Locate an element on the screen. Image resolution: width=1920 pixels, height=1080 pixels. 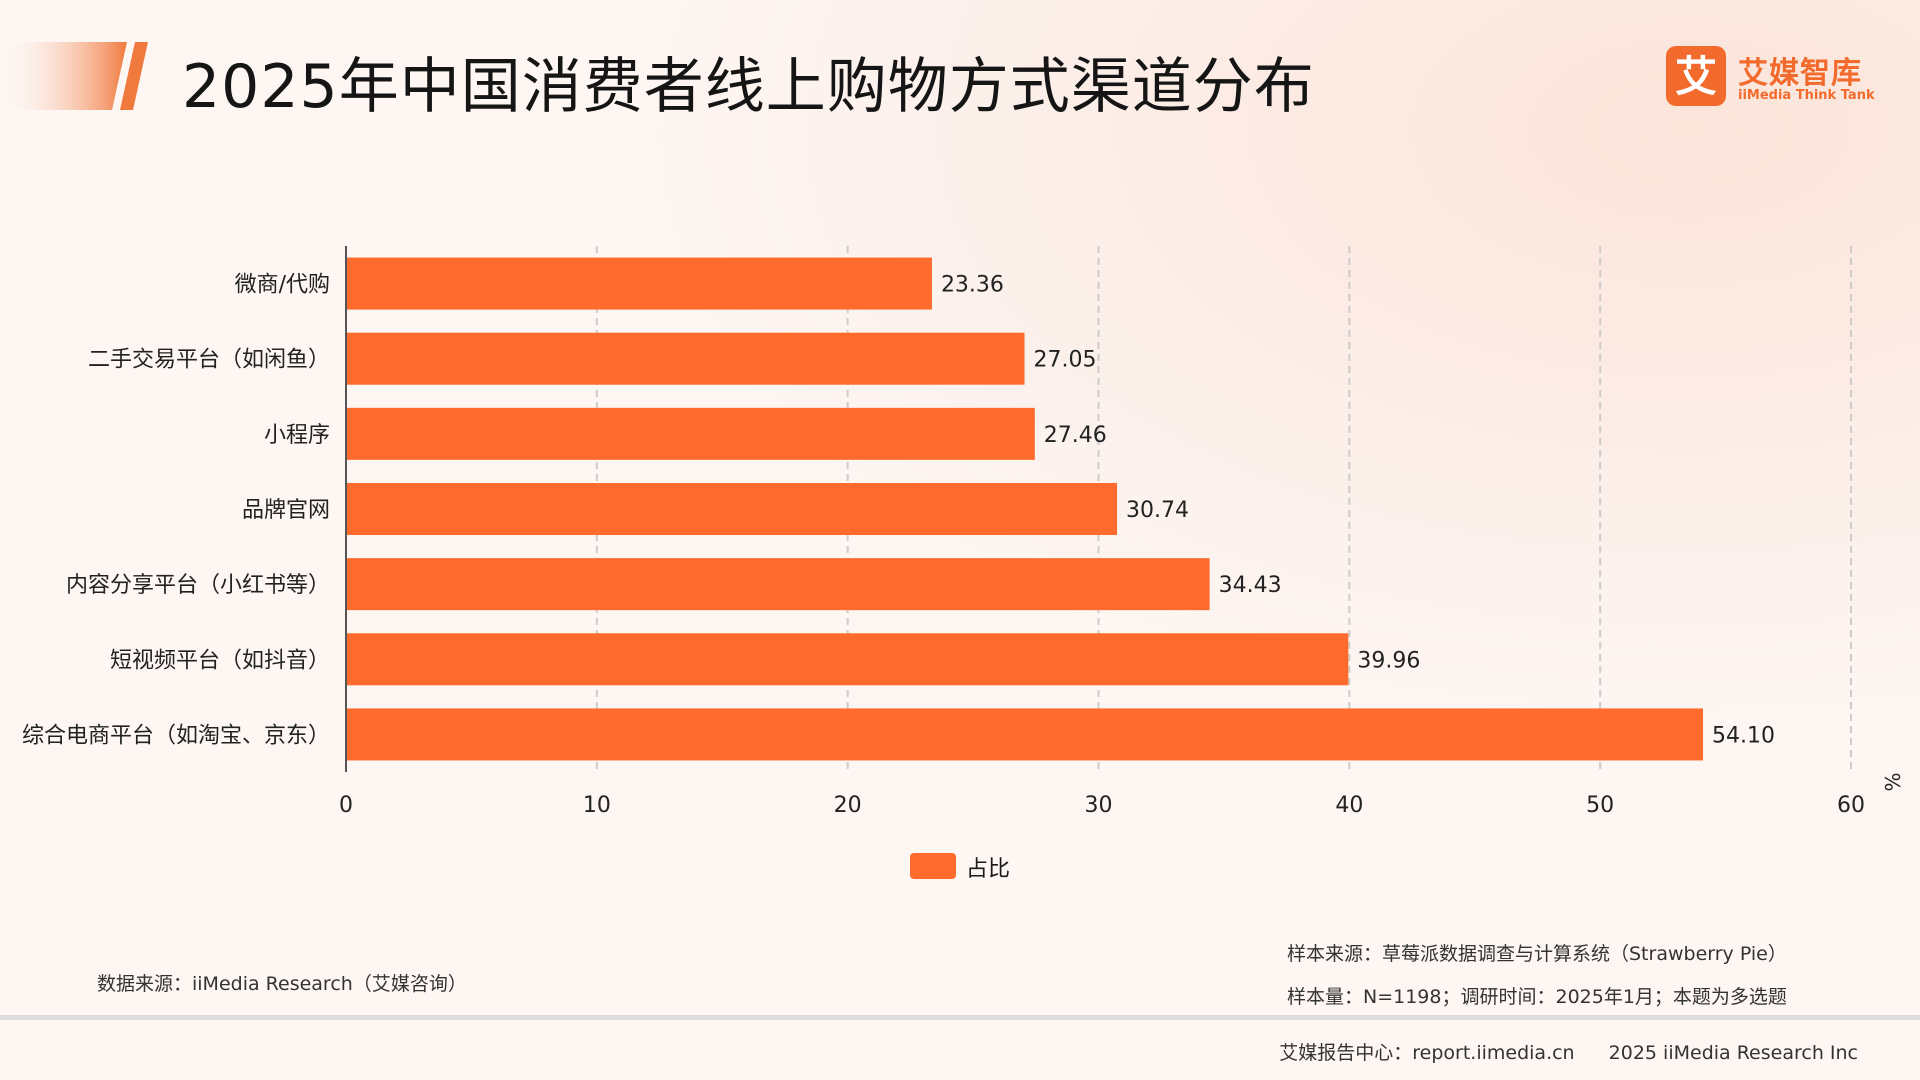
bar-value-label: 30.74 is located at coordinates (1157, 510).